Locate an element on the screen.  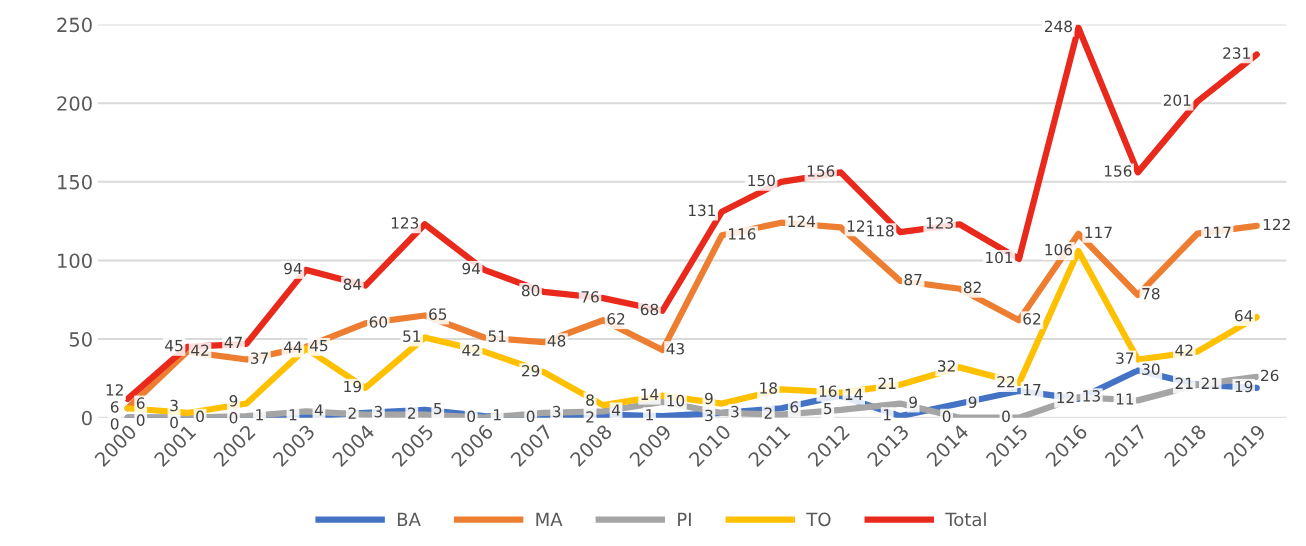
data-label: 131 is located at coordinates (702, 210).